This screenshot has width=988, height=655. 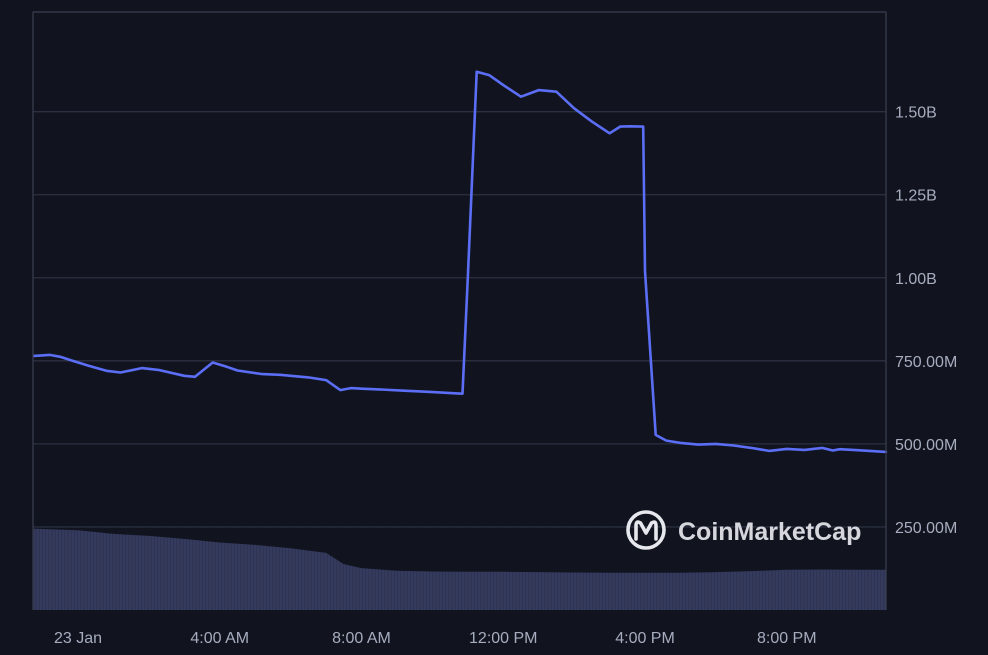 What do you see at coordinates (916, 279) in the screenshot?
I see `y-tick-label: 1.00B` at bounding box center [916, 279].